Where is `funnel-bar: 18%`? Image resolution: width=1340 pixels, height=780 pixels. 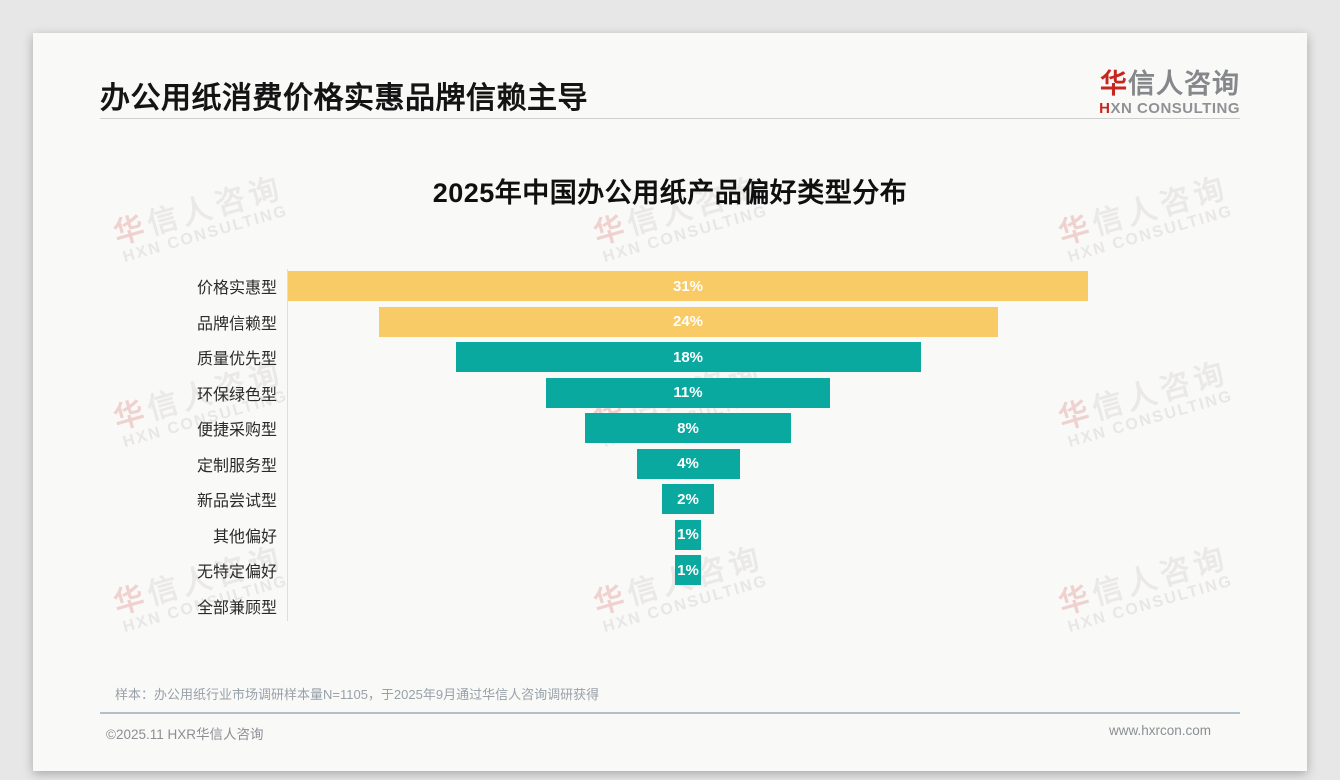 funnel-bar: 18% is located at coordinates (688, 357).